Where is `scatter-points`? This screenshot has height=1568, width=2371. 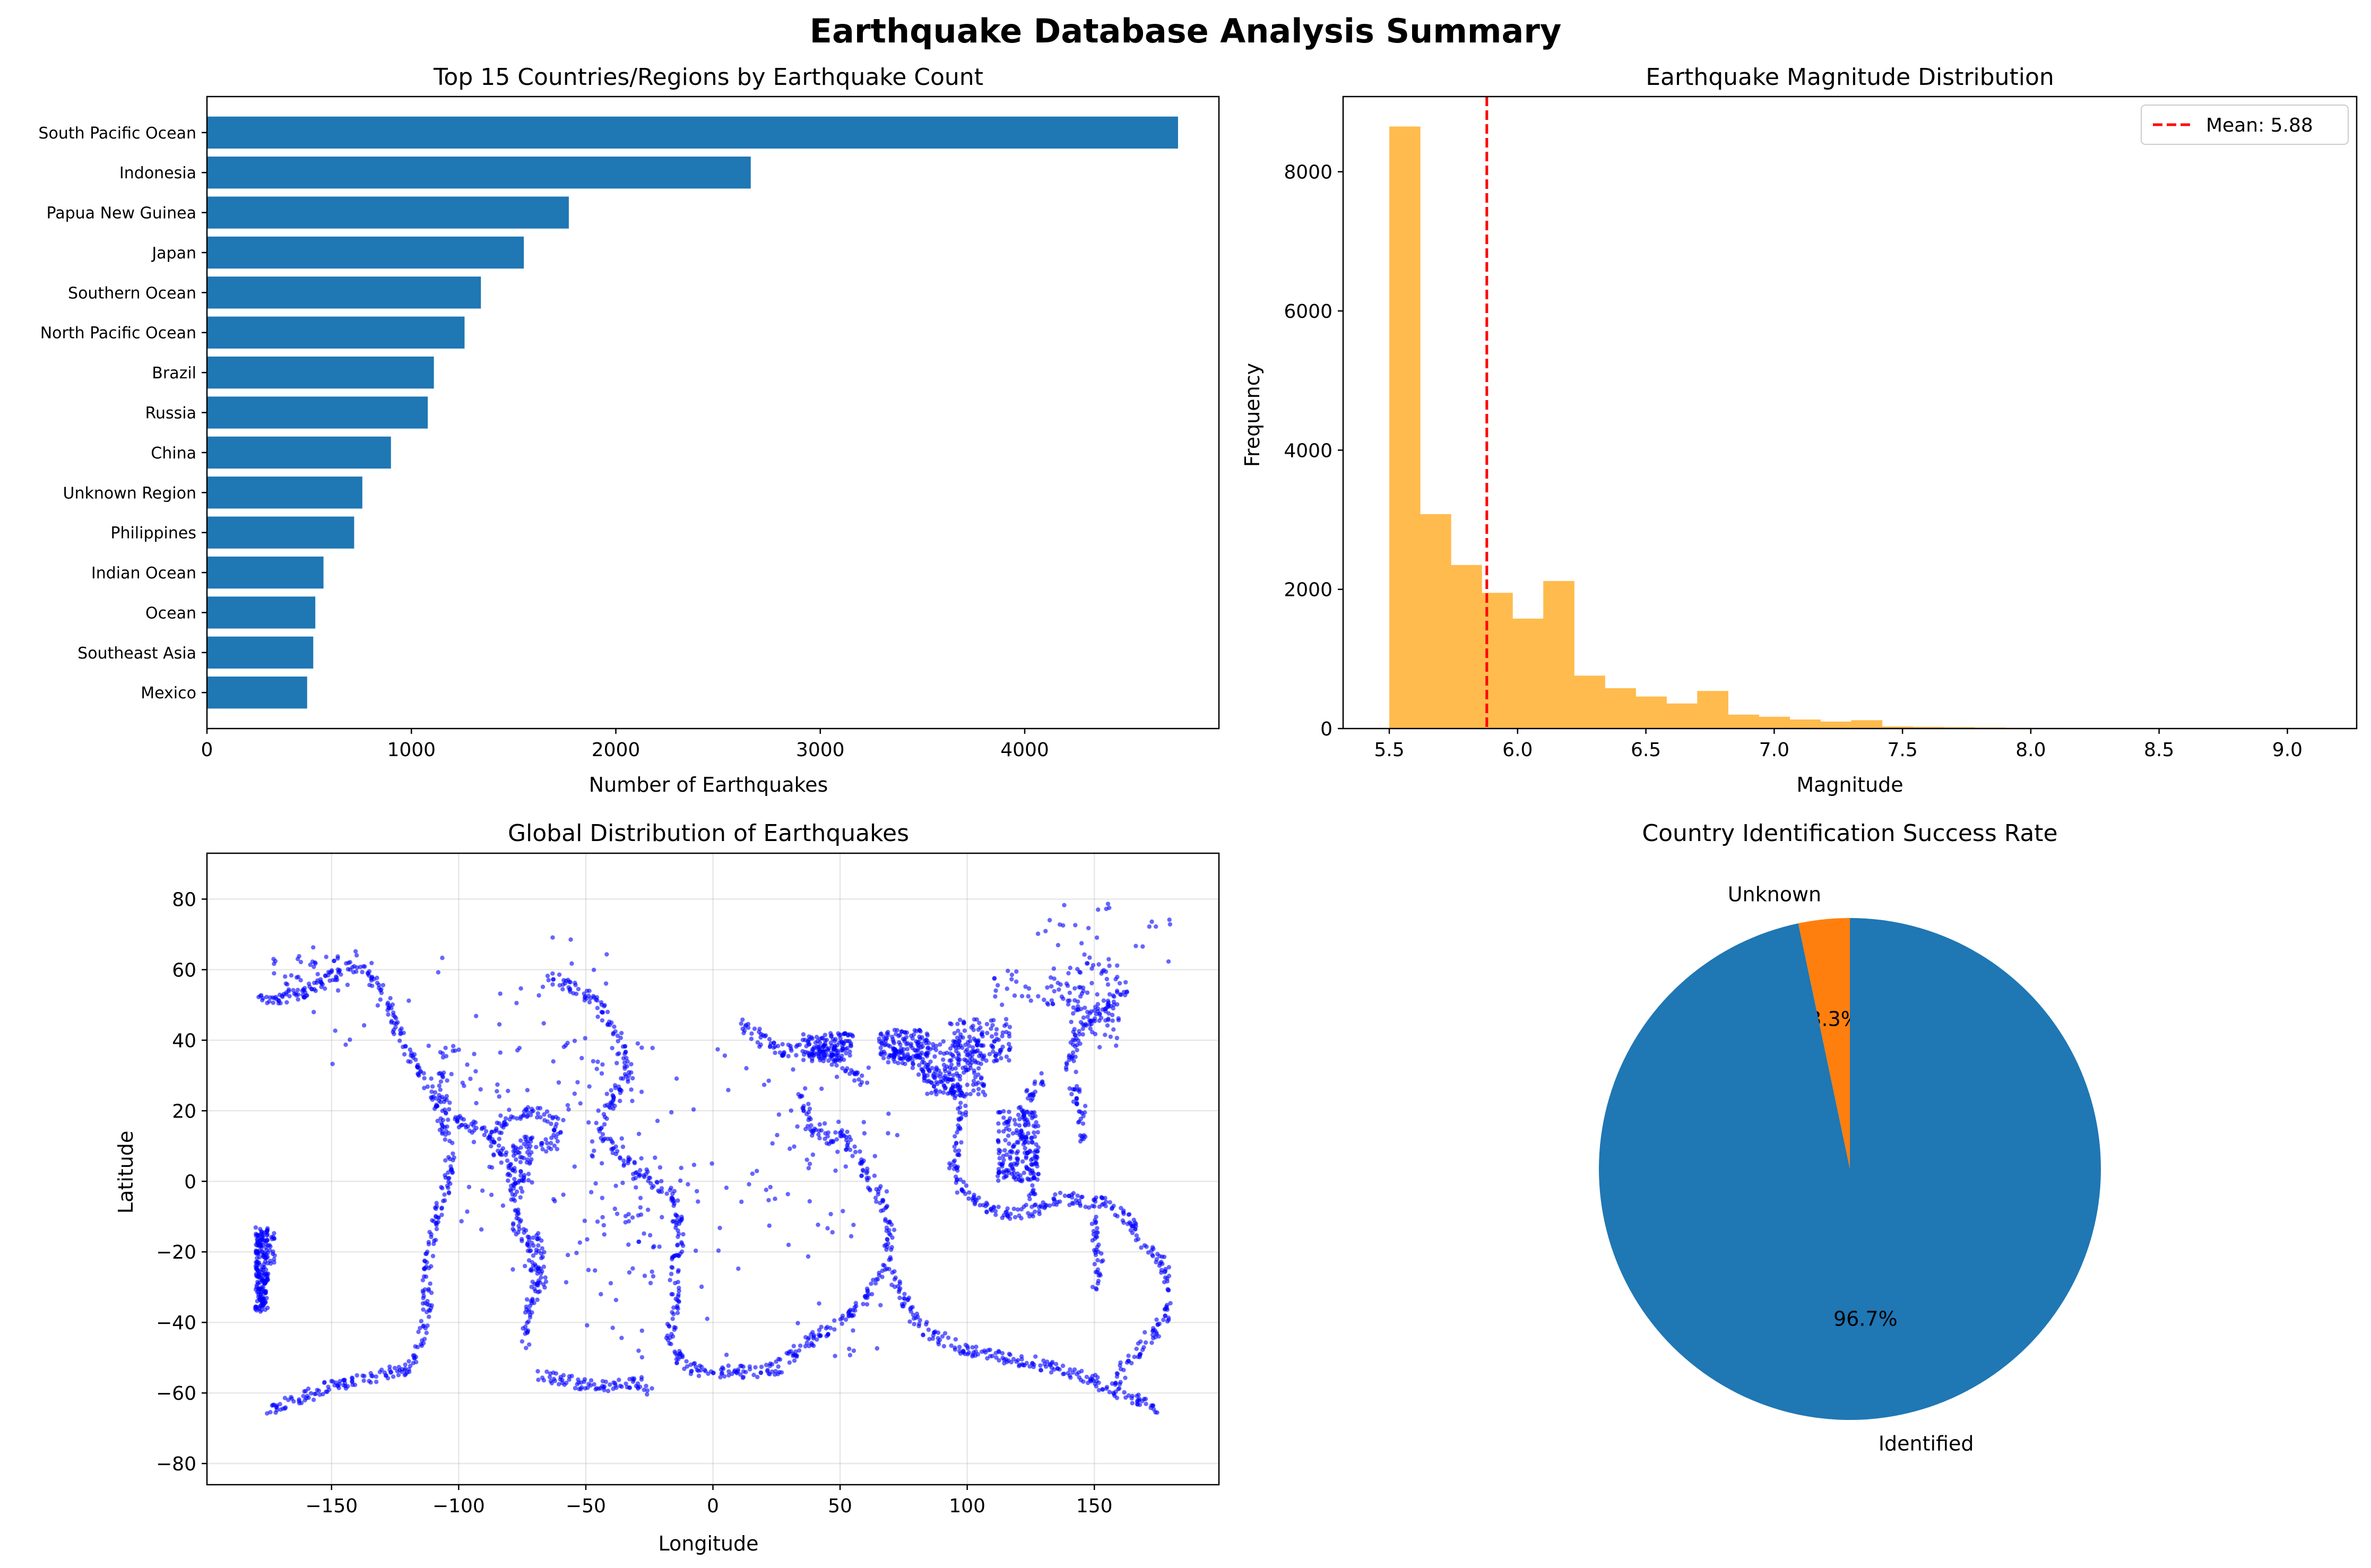
scatter-points is located at coordinates (713, 1159).